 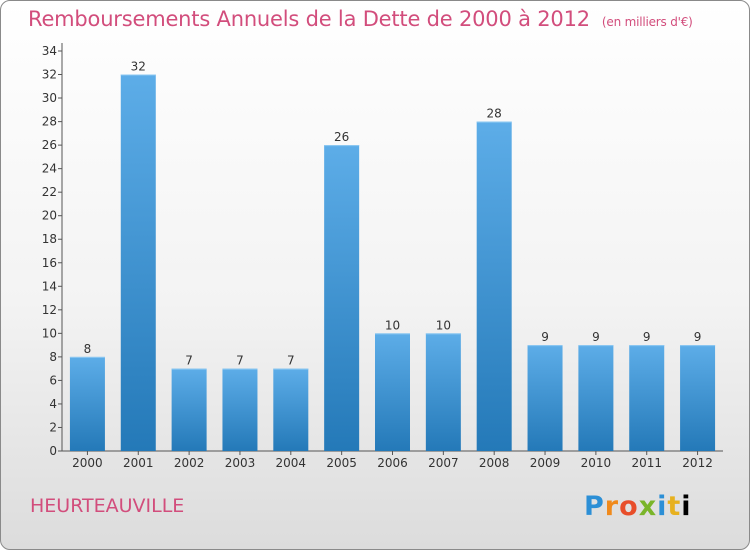 What do you see at coordinates (341, 137) in the screenshot?
I see `bar-value-label: 26` at bounding box center [341, 137].